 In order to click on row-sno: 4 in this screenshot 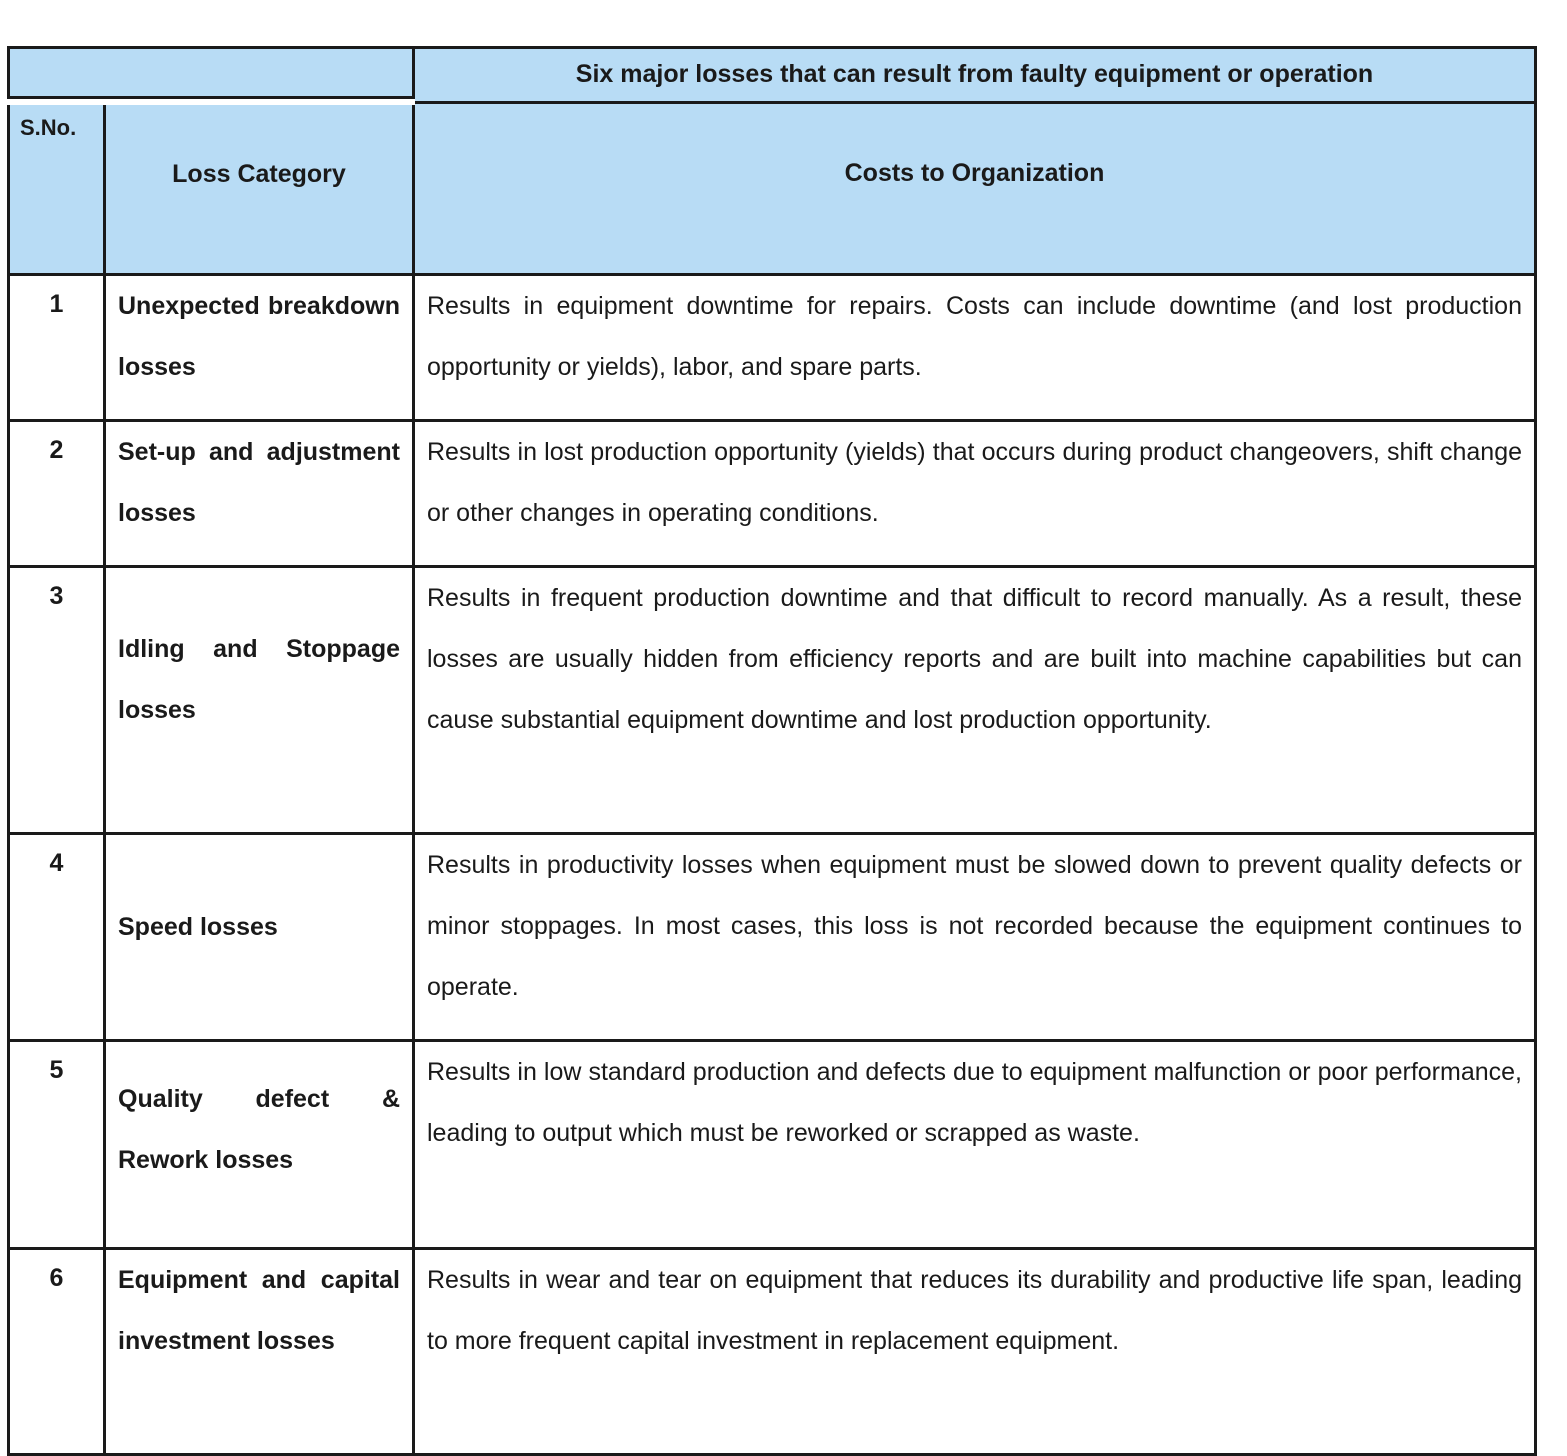, I will do `click(56, 937)`.